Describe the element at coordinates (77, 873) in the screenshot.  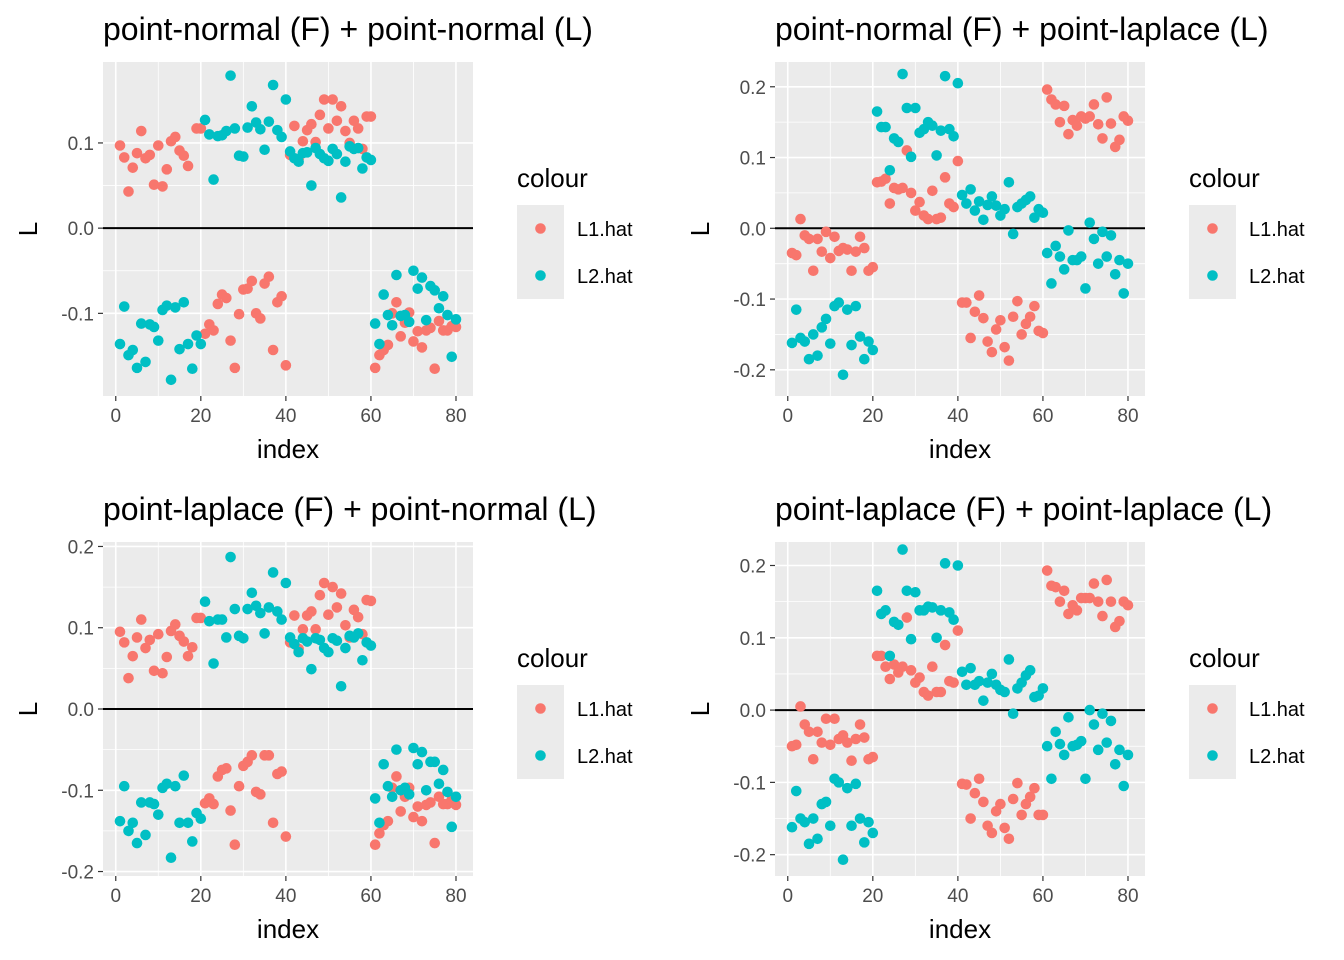
I see `y-tick-label: -0.2` at that location.